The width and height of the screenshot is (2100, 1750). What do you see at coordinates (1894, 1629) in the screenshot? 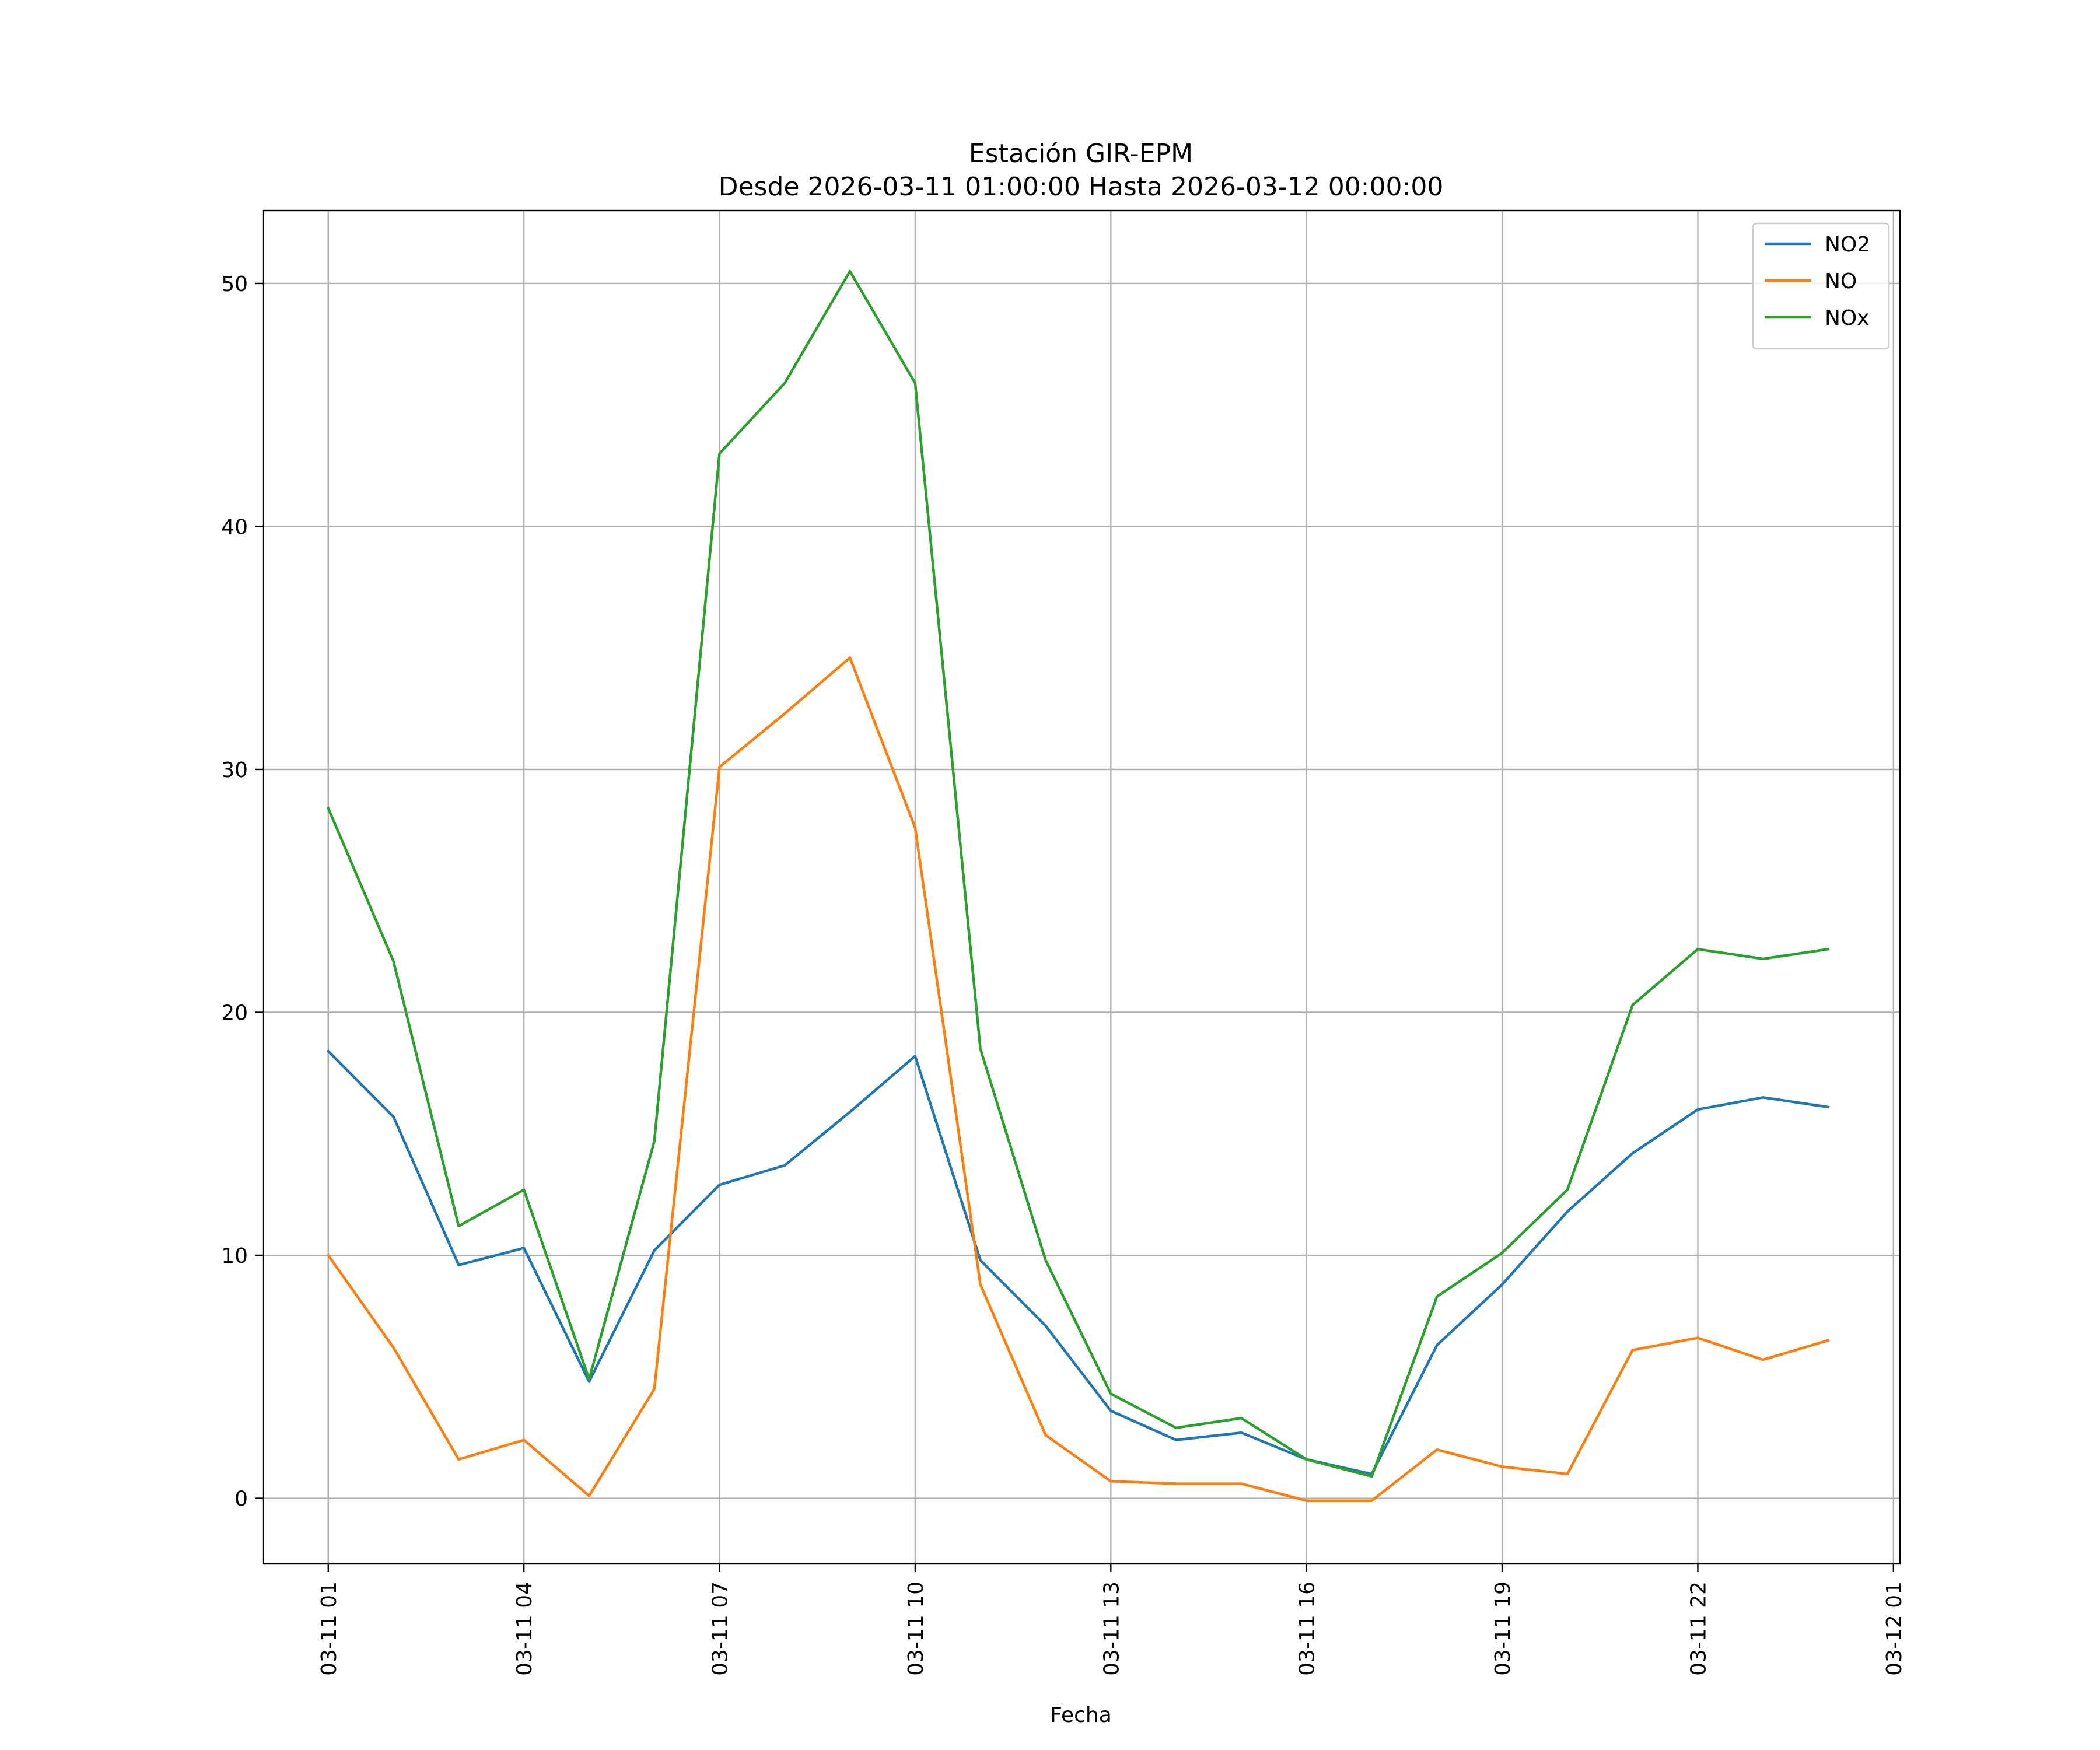
I see `x-tick-label: 03-12 01` at bounding box center [1894, 1629].